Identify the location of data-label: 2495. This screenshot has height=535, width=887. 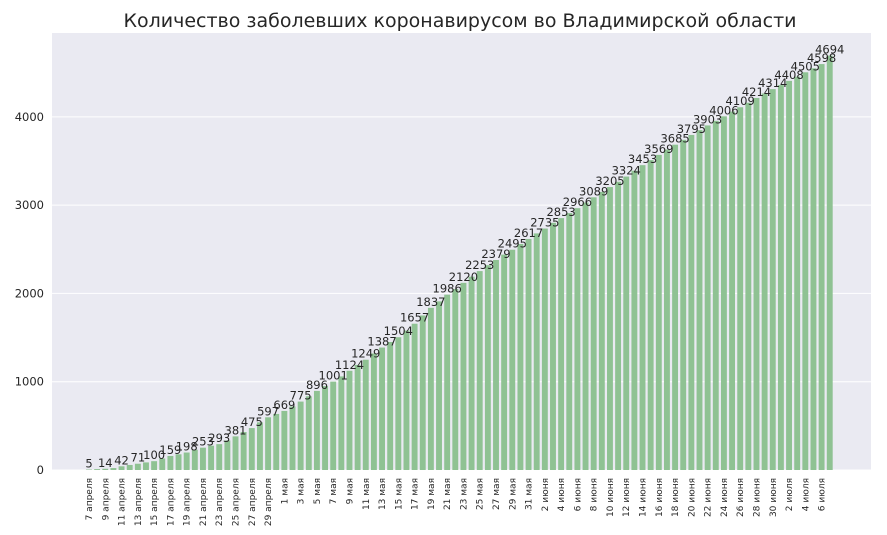
(512, 244).